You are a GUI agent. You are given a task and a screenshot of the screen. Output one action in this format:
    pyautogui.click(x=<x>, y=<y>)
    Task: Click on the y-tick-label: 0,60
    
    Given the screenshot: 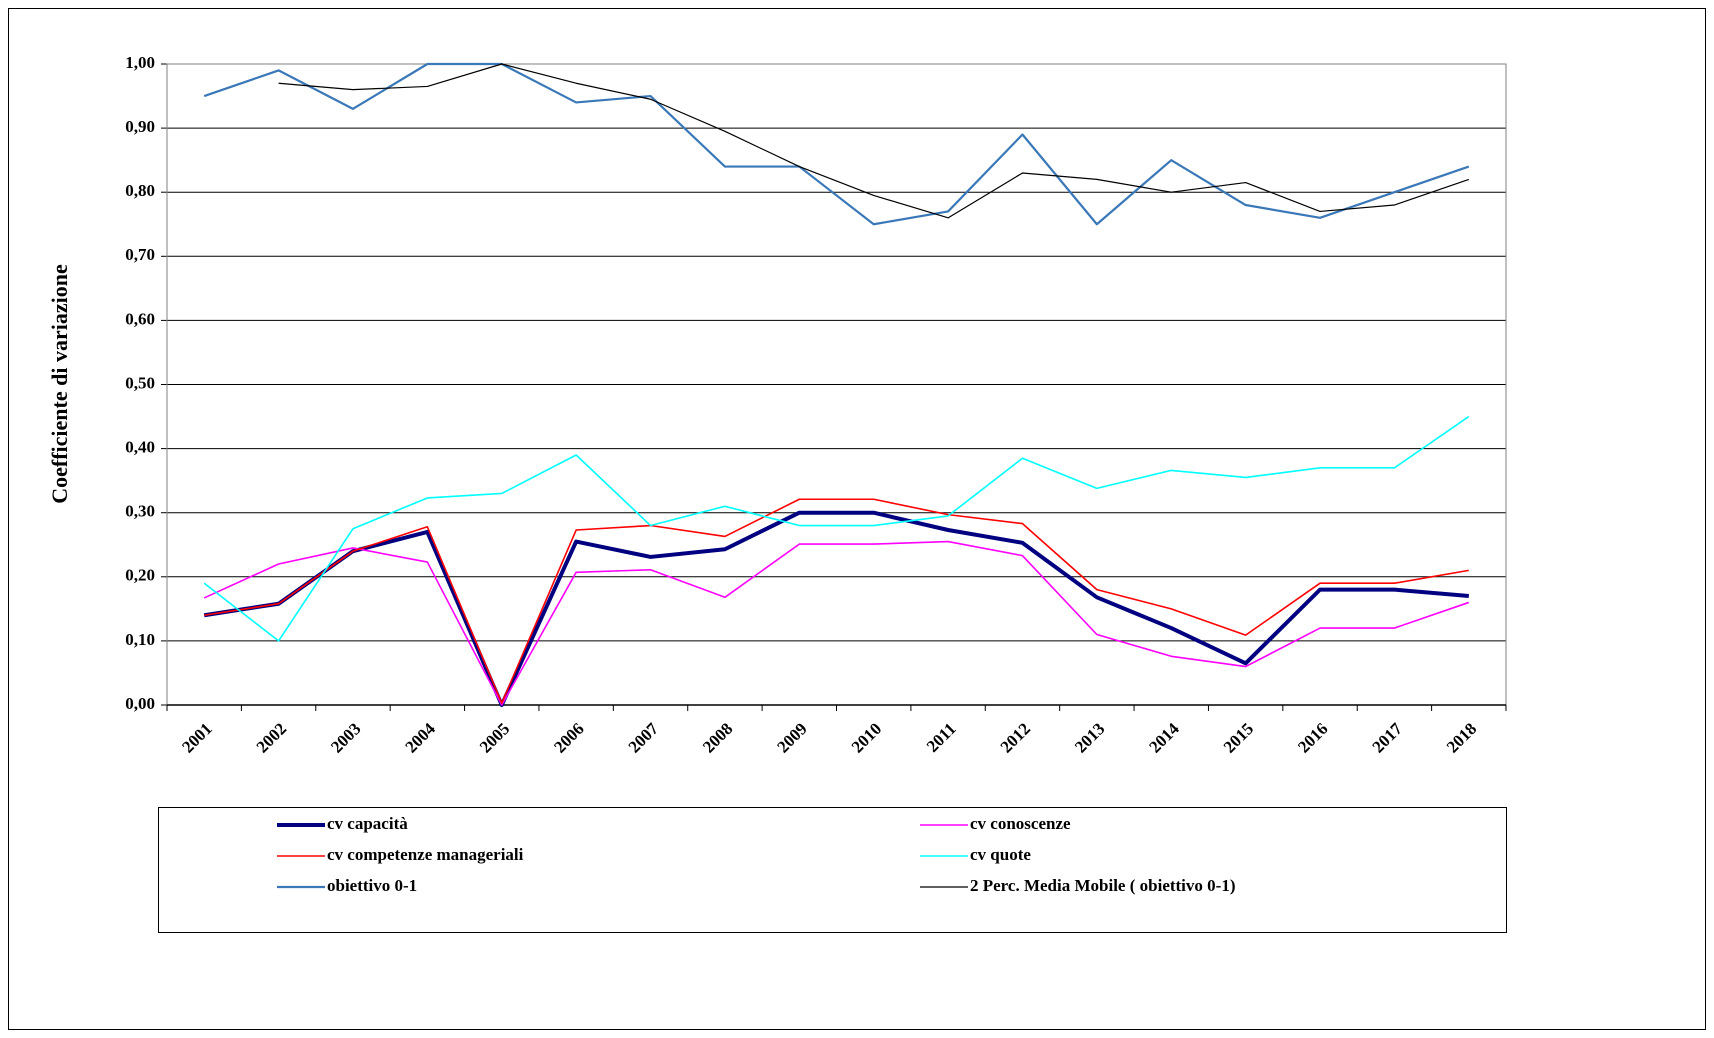 What is the action you would take?
    pyautogui.click(x=140, y=318)
    